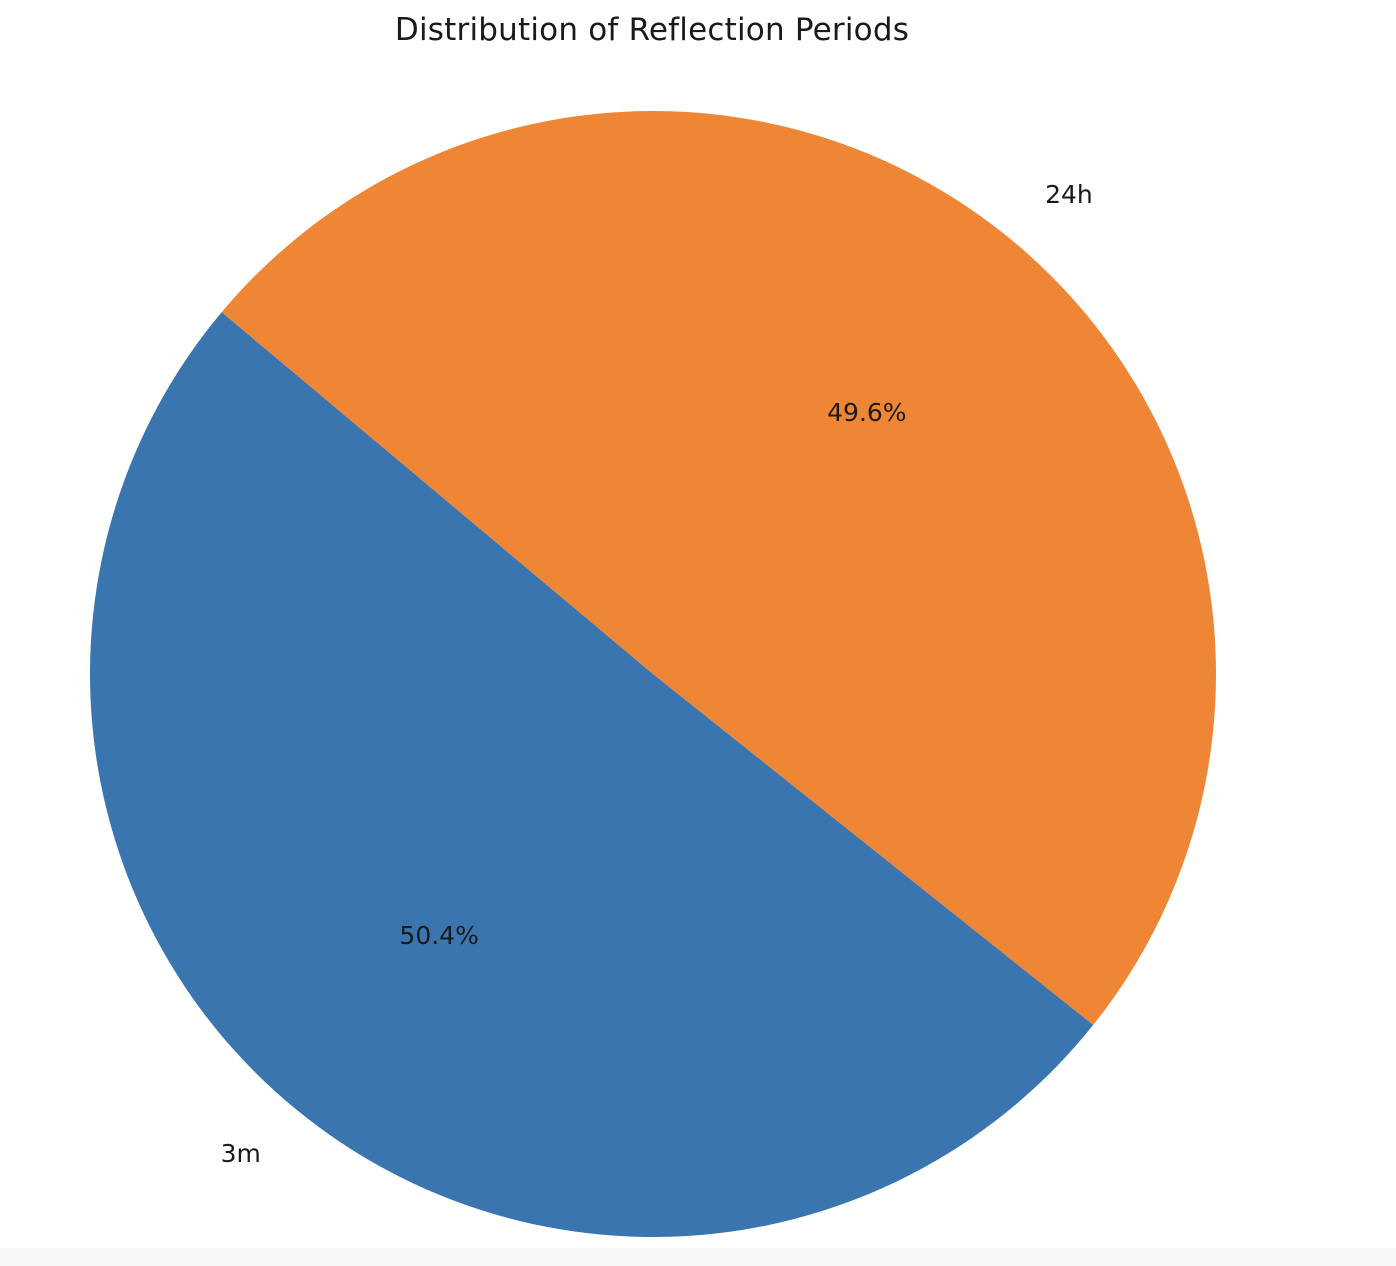  What do you see at coordinates (866, 412) in the screenshot?
I see `pct-label-24h: 49.6%` at bounding box center [866, 412].